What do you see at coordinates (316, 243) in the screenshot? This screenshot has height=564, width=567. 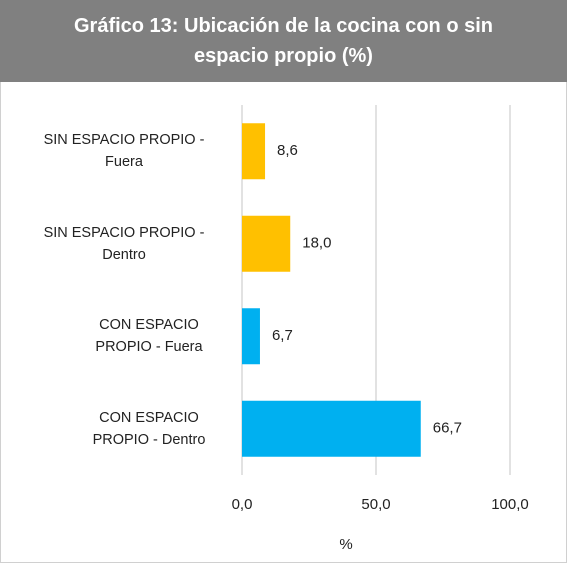 I see `value-label: 18,0` at bounding box center [316, 243].